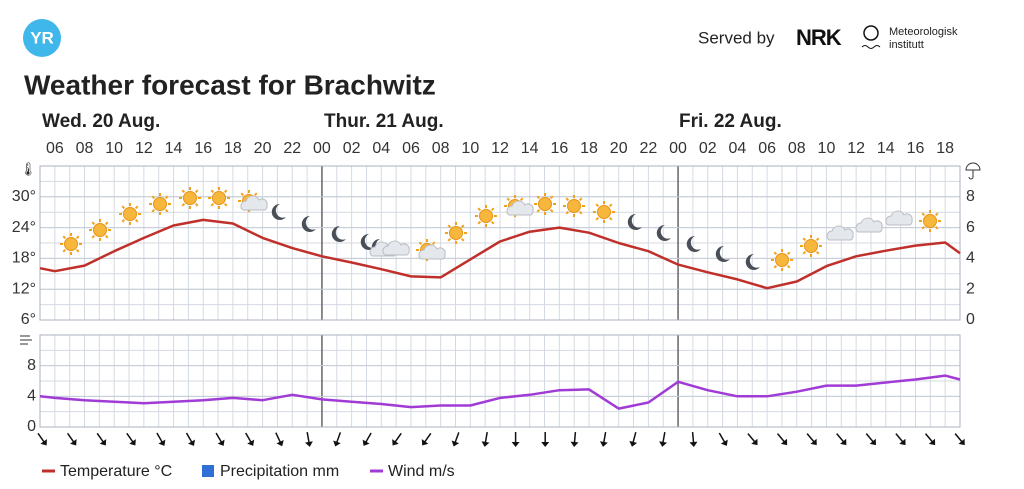 This screenshot has width=1024, height=489. Describe the element at coordinates (24, 288) in the screenshot. I see `y-tick-label: 12°` at that location.